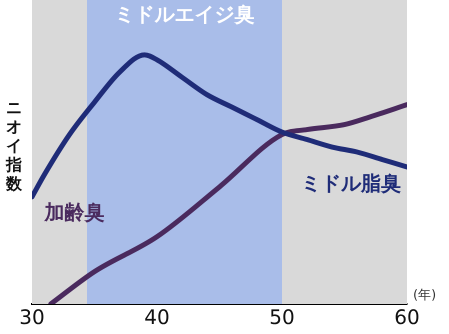 The height and width of the screenshot is (334, 449). What do you see at coordinates (157, 317) in the screenshot?
I see `x-tick-label: 40` at bounding box center [157, 317].